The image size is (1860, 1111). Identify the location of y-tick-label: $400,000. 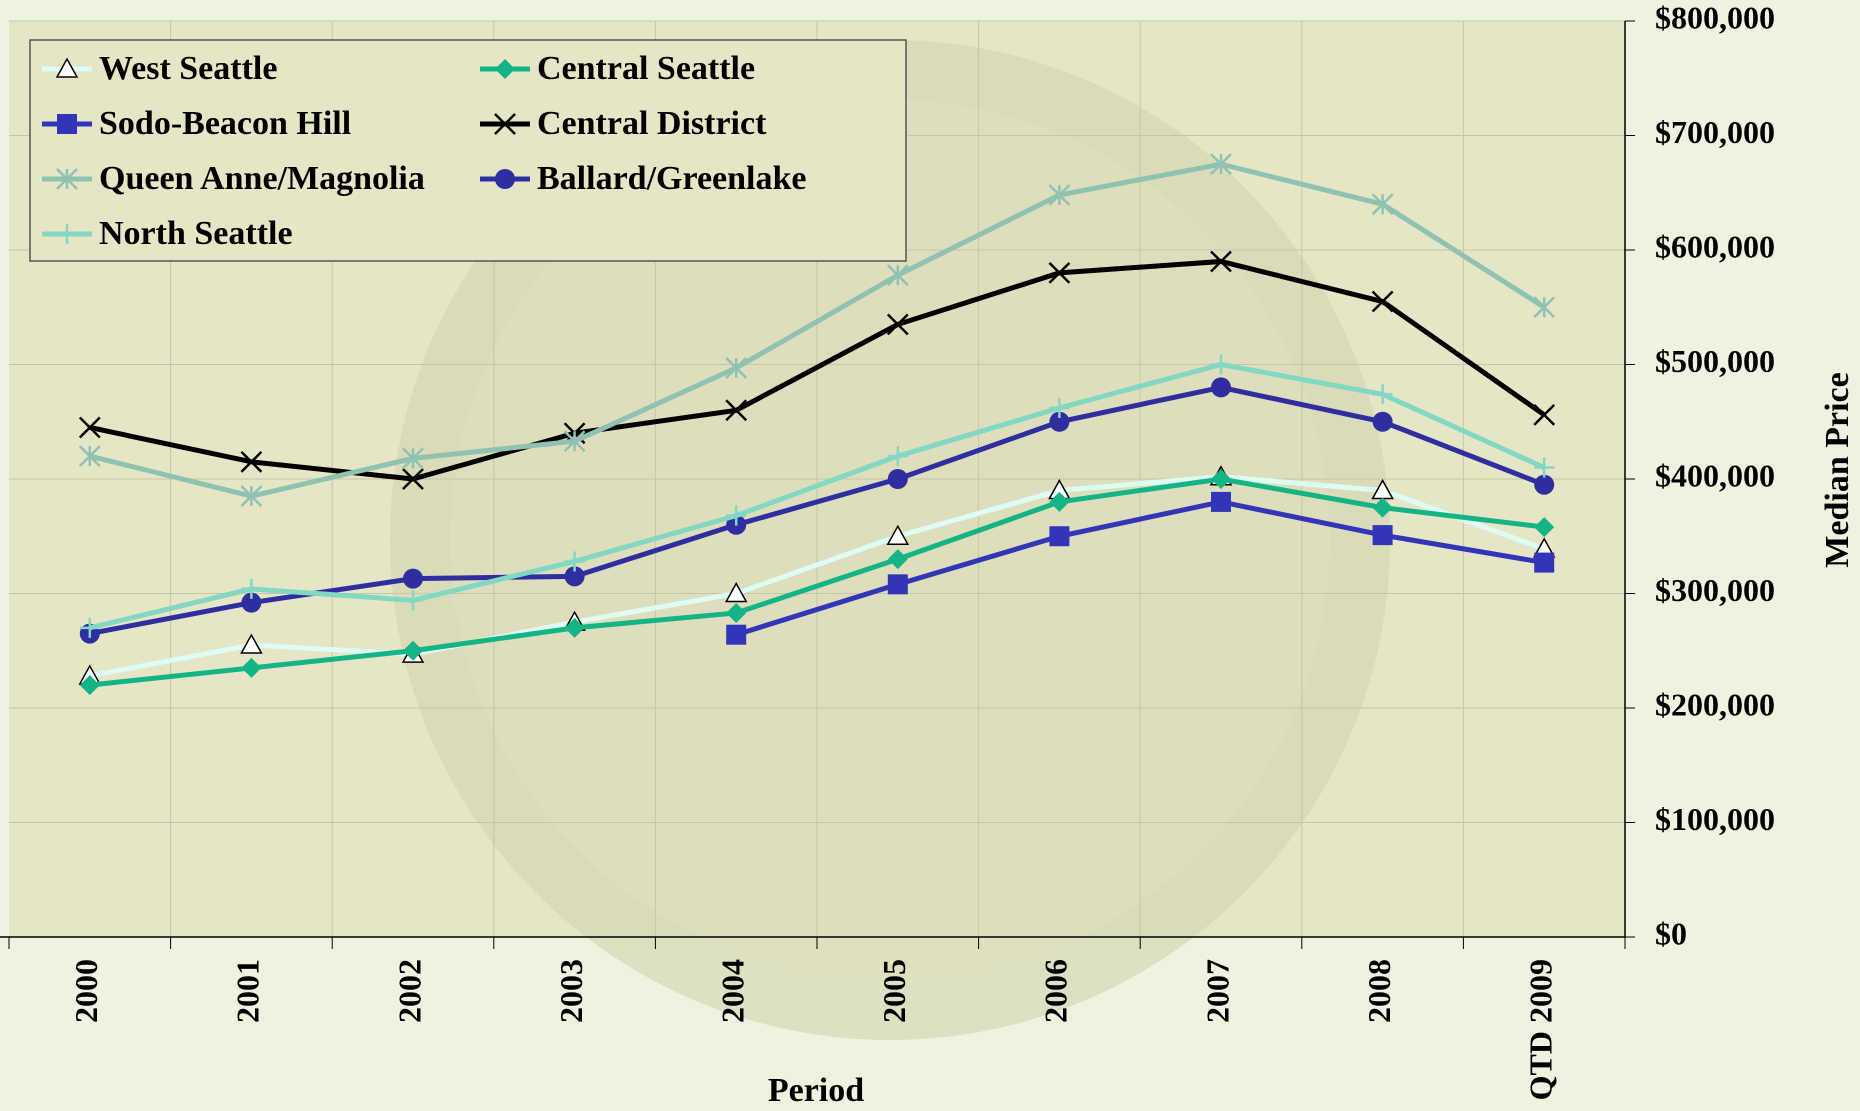
(1715, 475).